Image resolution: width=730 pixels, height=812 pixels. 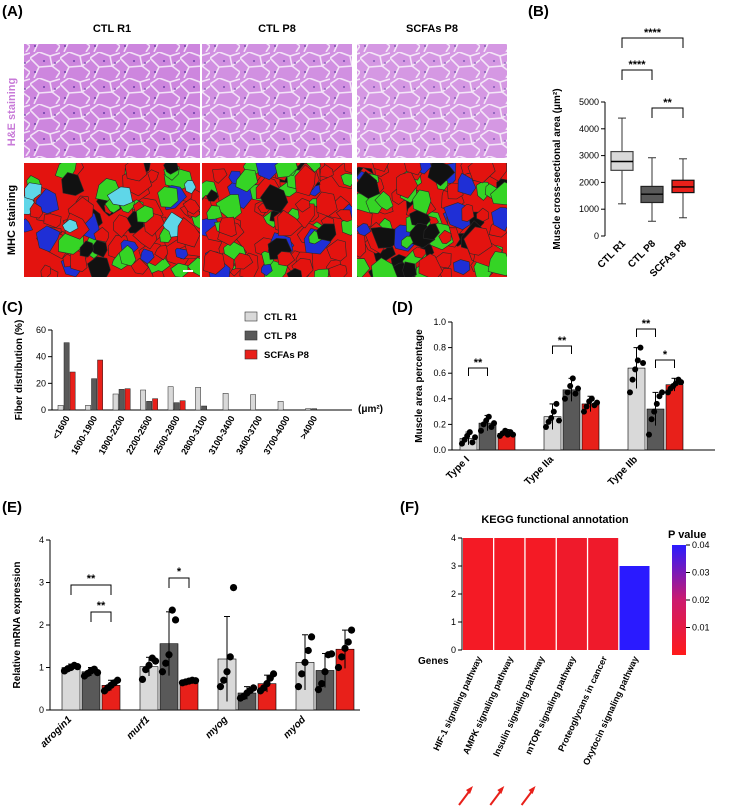 I want to click on y-tick-label: 0.0, so click(x=439, y=450).